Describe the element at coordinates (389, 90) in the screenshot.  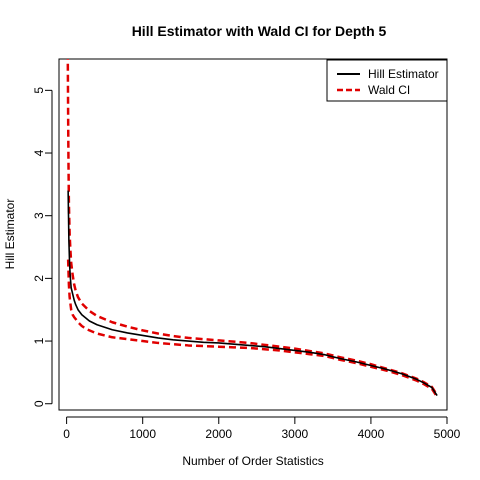
I see `legend-label-wald: Wald CI` at that location.